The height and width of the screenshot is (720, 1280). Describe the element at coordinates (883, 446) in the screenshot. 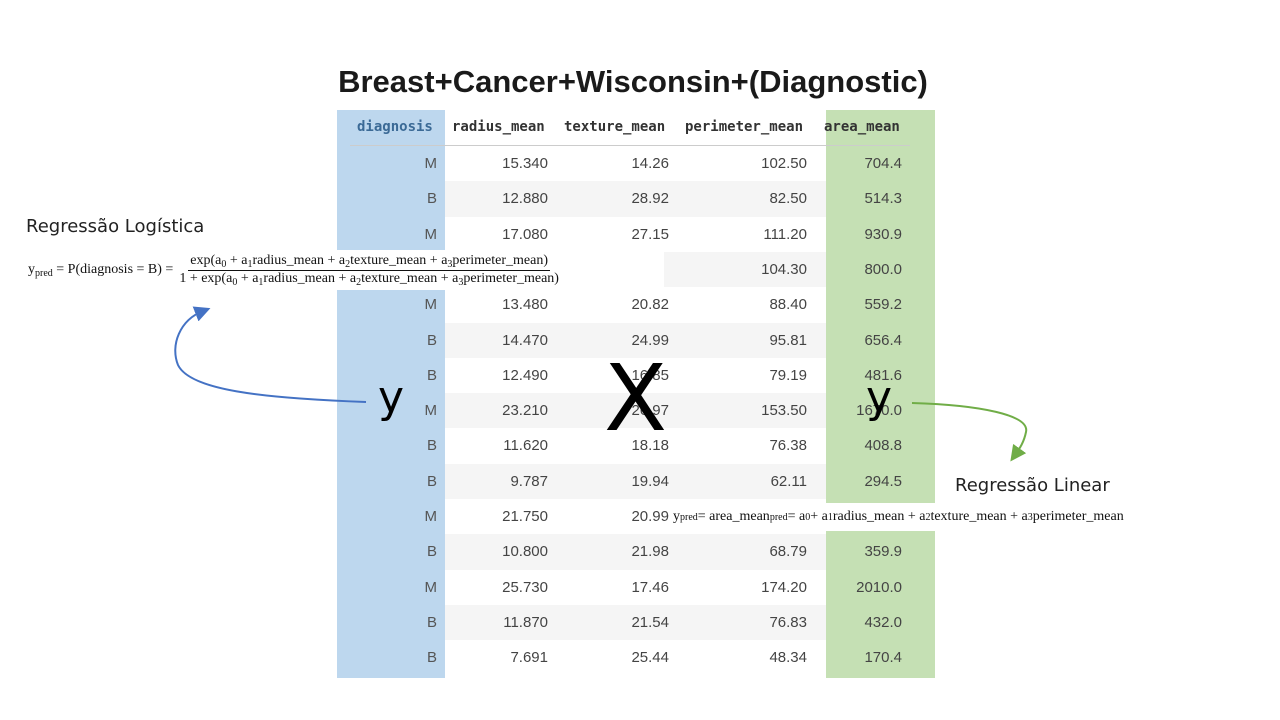

I see `table-cell: 408.8` at that location.